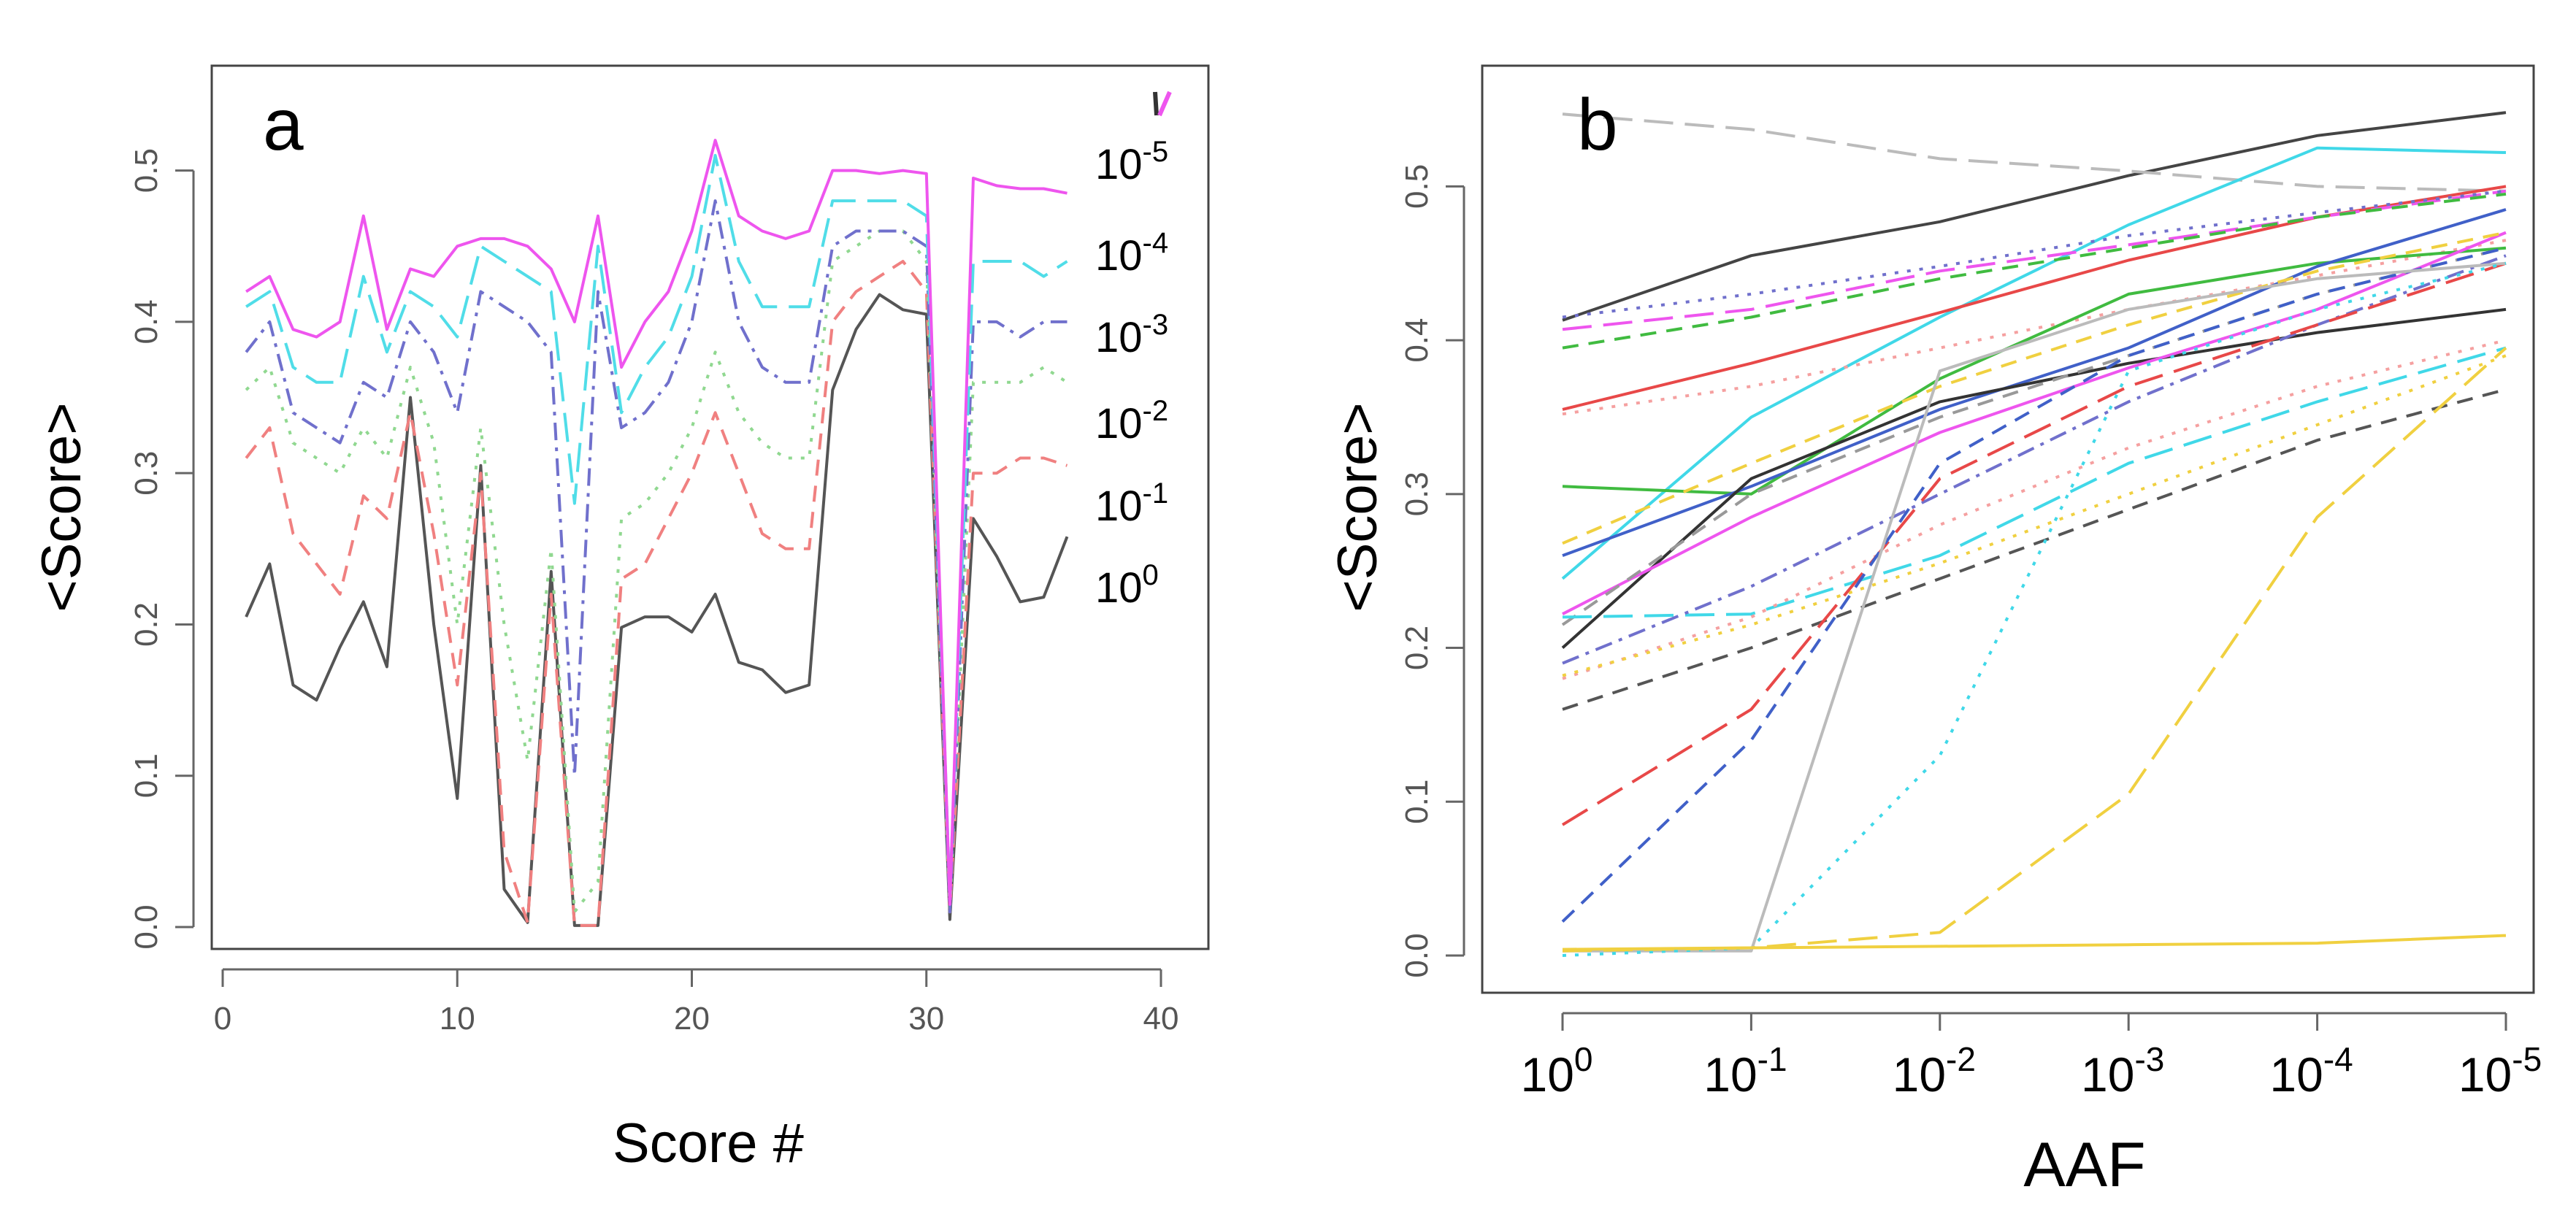 The width and height of the screenshot is (2576, 1211). I want to click on panel-a-y-tick-label: 0.1, so click(146, 775).